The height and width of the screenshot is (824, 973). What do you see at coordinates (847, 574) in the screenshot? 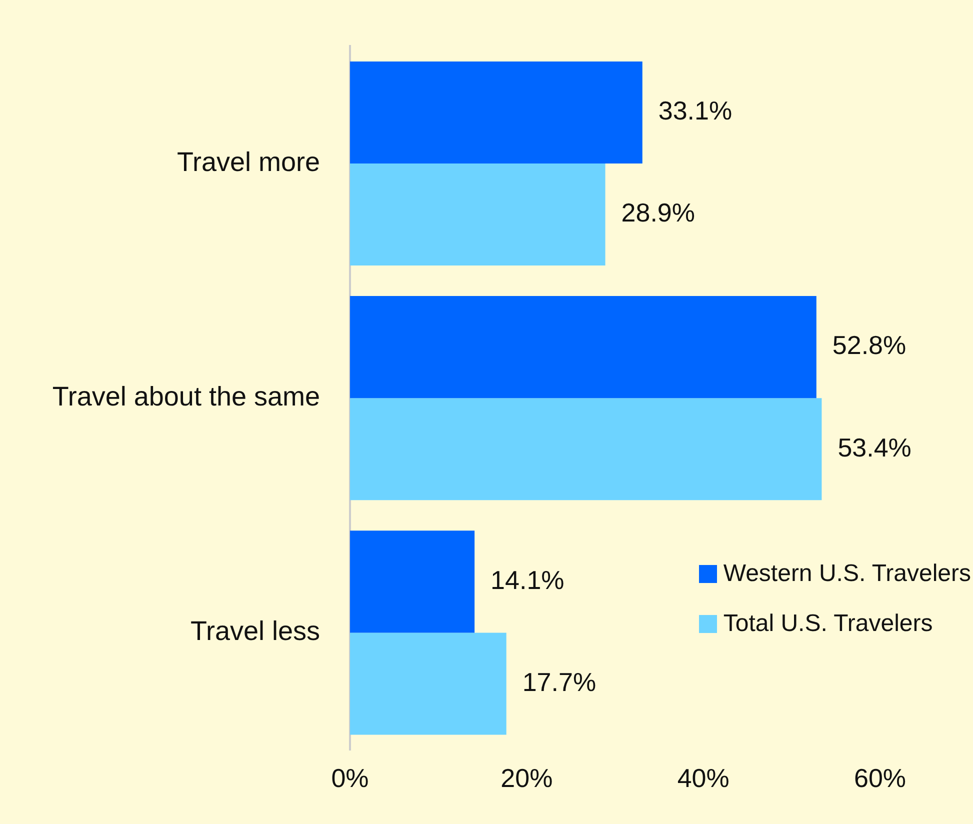
I see `legend-label: Western U.S. Travelers` at bounding box center [847, 574].